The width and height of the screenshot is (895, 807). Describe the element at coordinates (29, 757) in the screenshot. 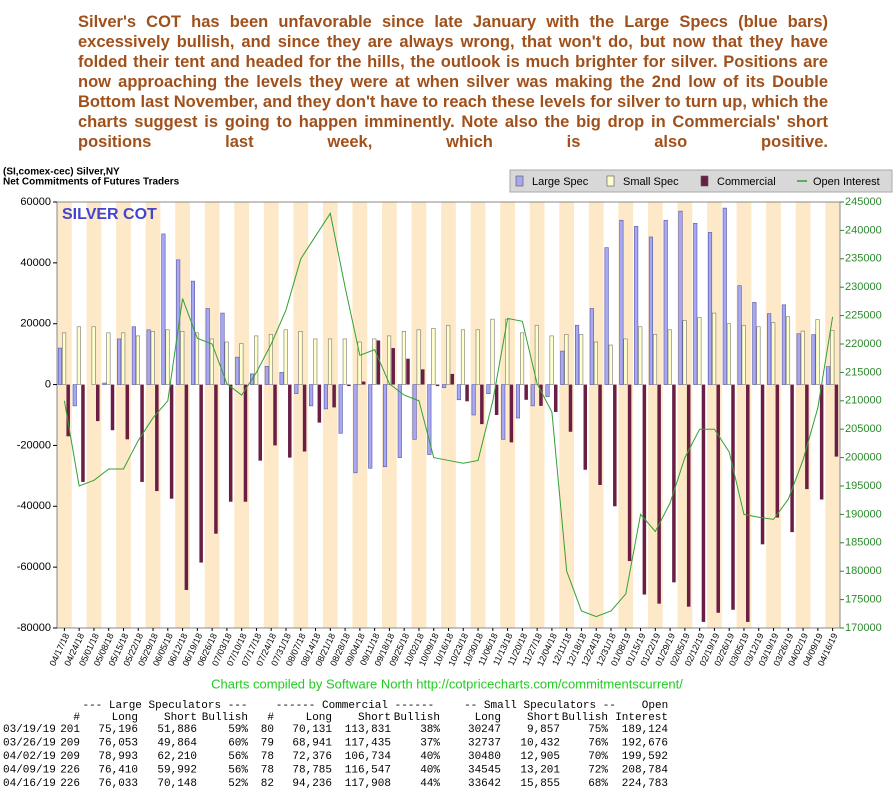

I see `table-cell: 04/02/19` at that location.